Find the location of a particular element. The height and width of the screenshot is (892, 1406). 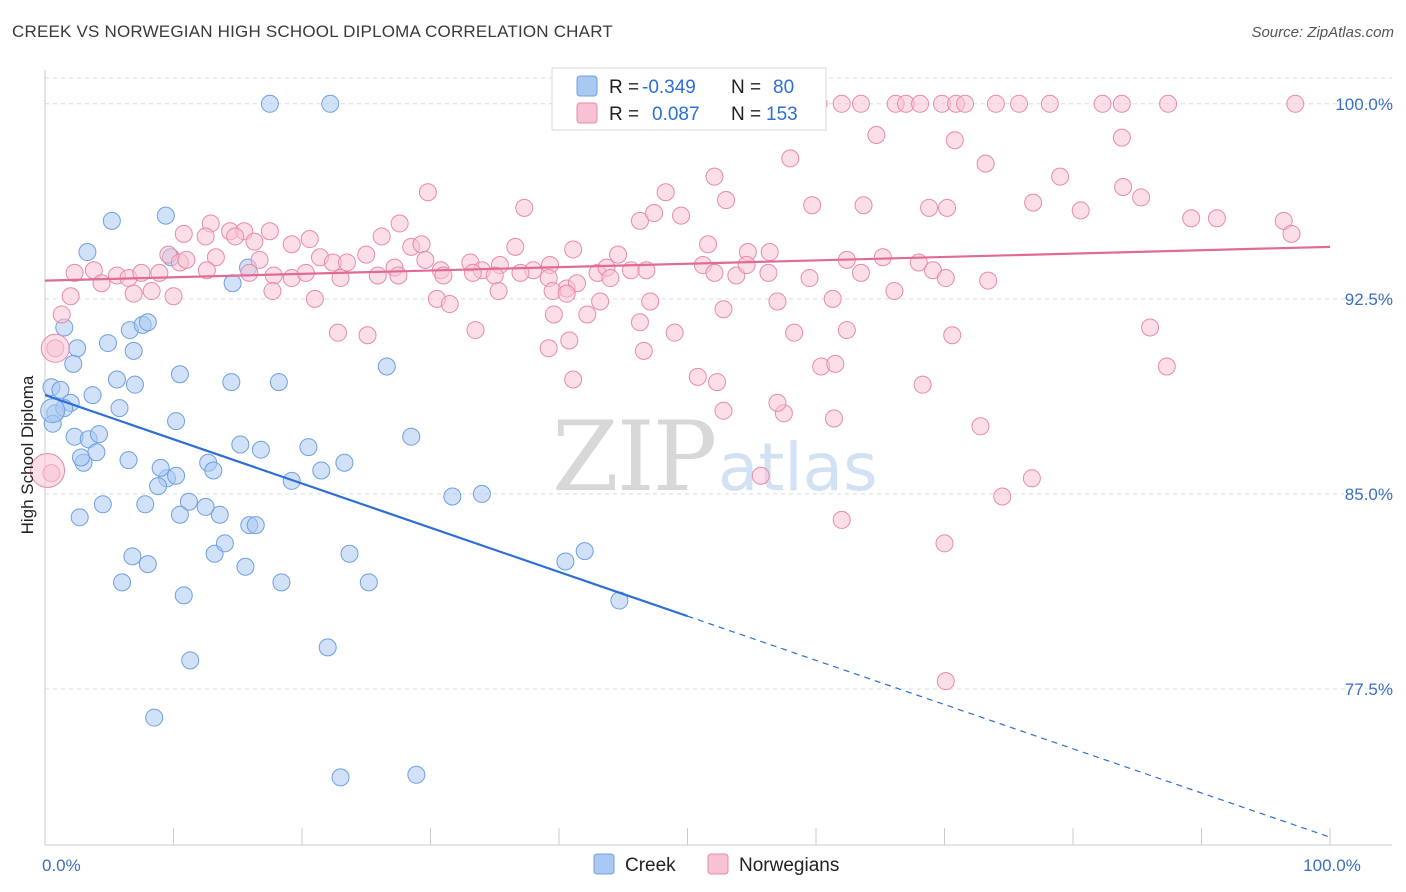

bottom-legend-label-norwegians: Norwegians is located at coordinates (789, 865).